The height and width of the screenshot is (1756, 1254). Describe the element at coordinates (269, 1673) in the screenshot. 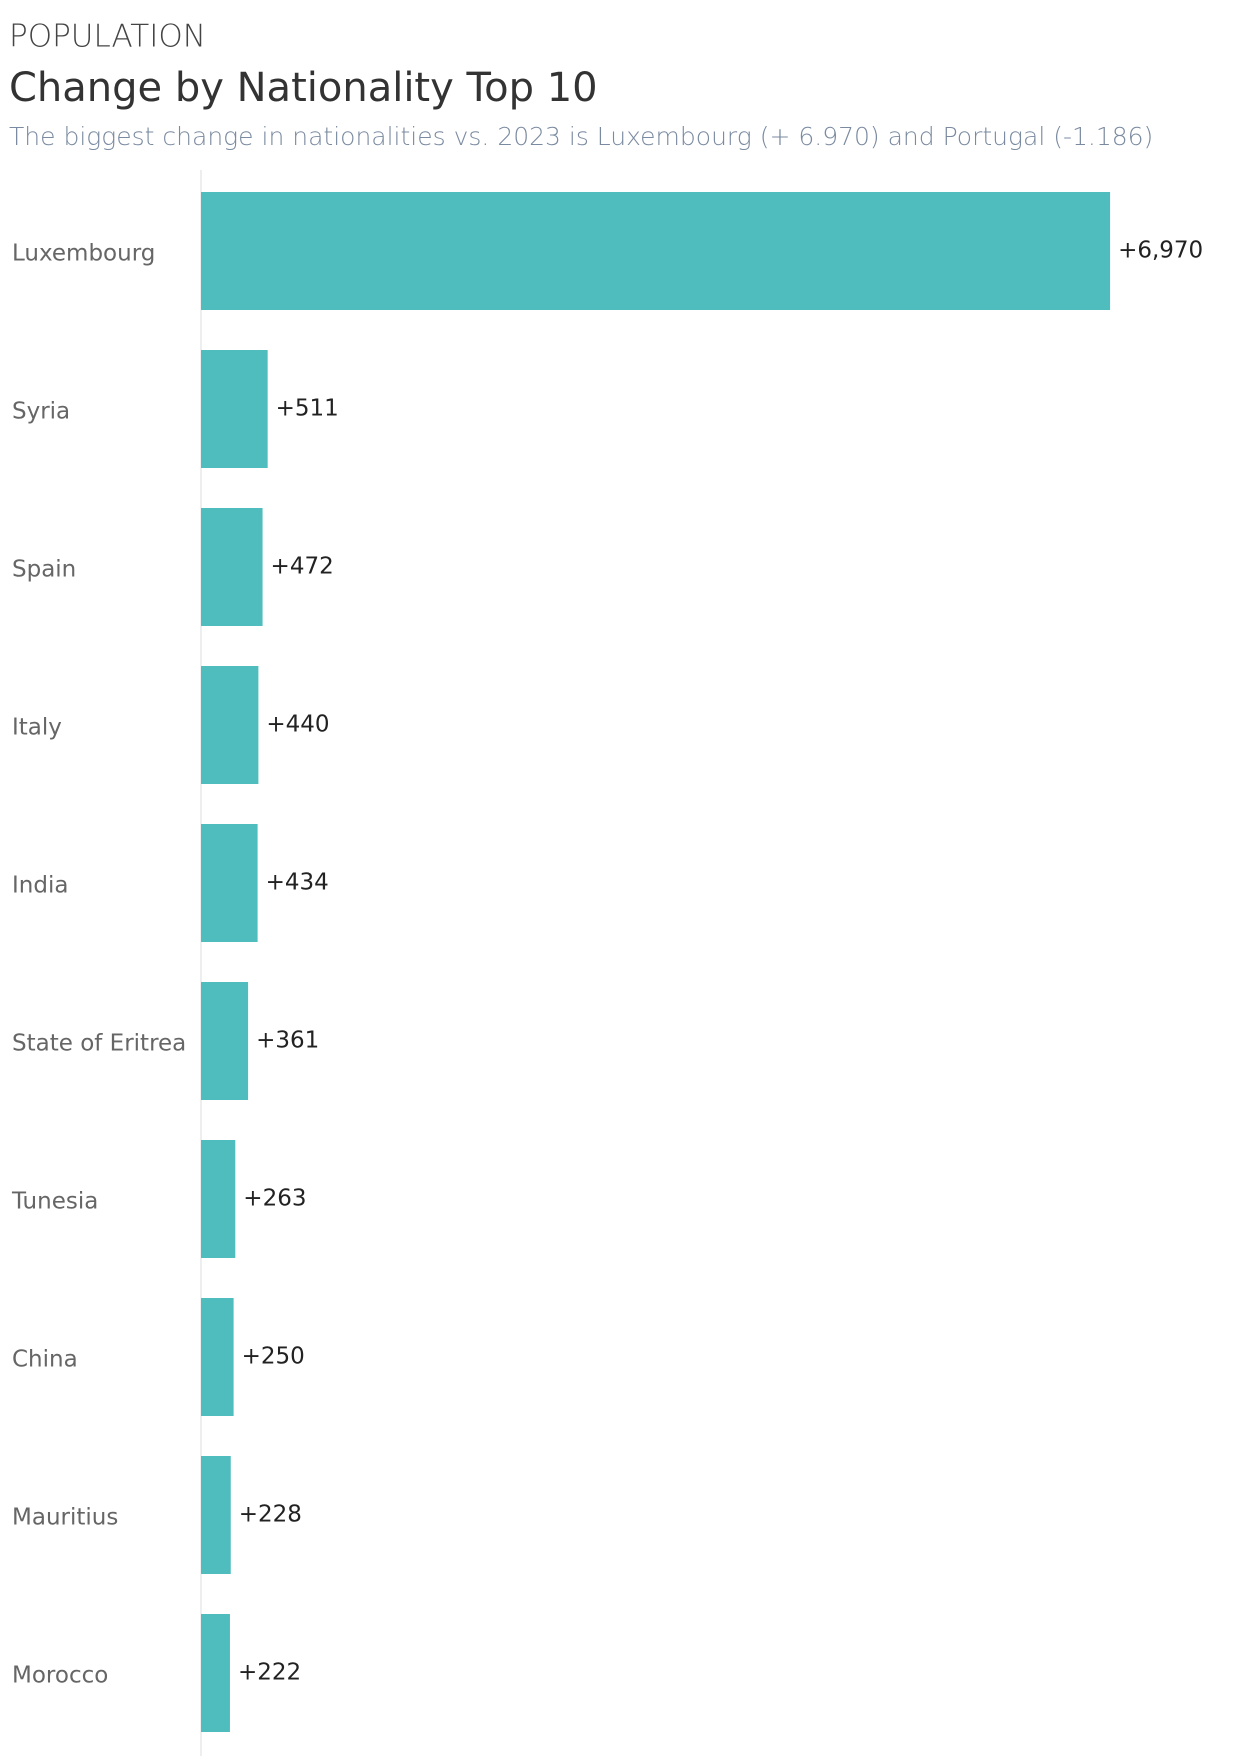

I see `value-label: +222` at that location.